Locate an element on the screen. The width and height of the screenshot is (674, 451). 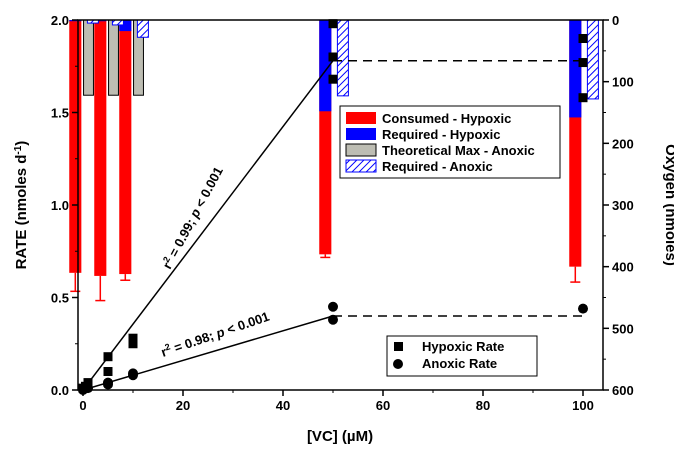
legend-swatch-consumed-hypoxic is located at coordinates (361, 118).